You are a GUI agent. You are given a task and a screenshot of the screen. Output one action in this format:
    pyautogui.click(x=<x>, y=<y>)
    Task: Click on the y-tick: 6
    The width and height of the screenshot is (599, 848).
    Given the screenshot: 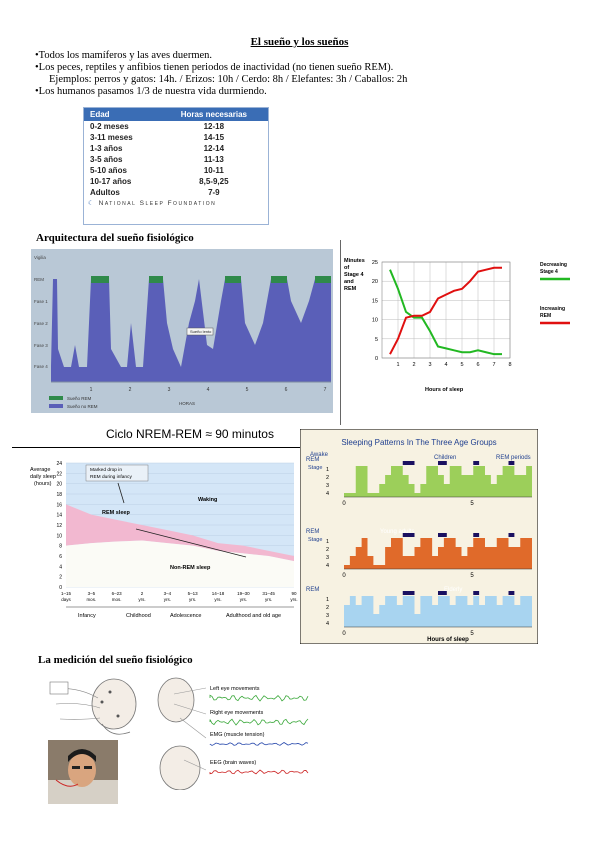 What is the action you would take?
    pyautogui.click(x=60, y=557)
    